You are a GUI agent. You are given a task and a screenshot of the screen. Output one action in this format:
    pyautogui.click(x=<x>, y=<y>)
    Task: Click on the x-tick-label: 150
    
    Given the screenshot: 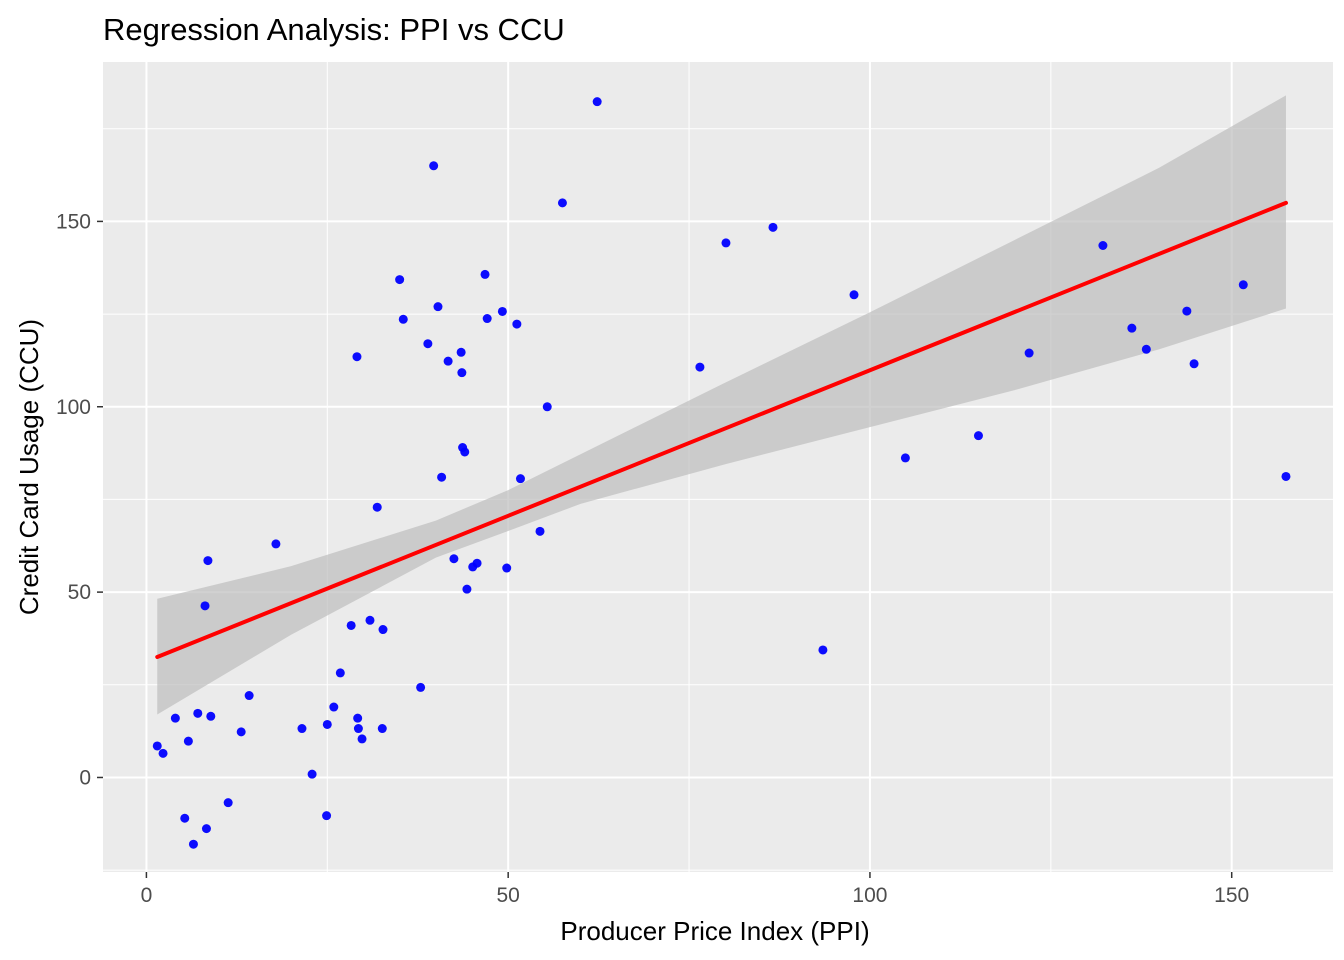 What is the action you would take?
    pyautogui.click(x=1231, y=895)
    